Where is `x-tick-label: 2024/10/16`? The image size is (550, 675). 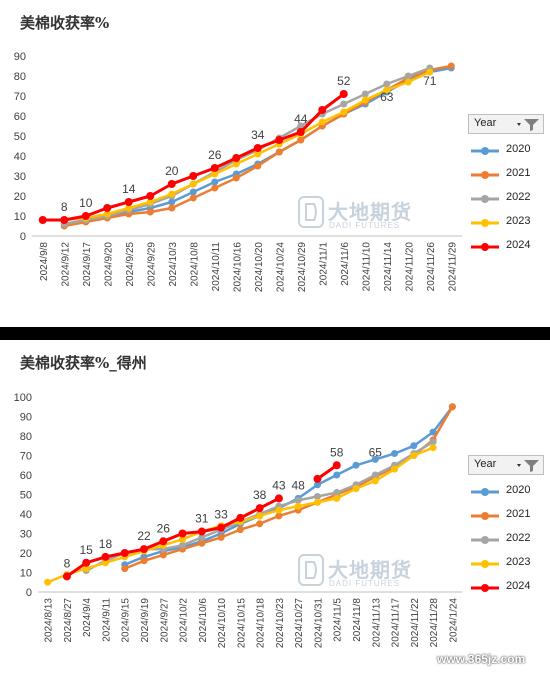
x-tick-label: 2024/10/16 is located at coordinates (237, 267).